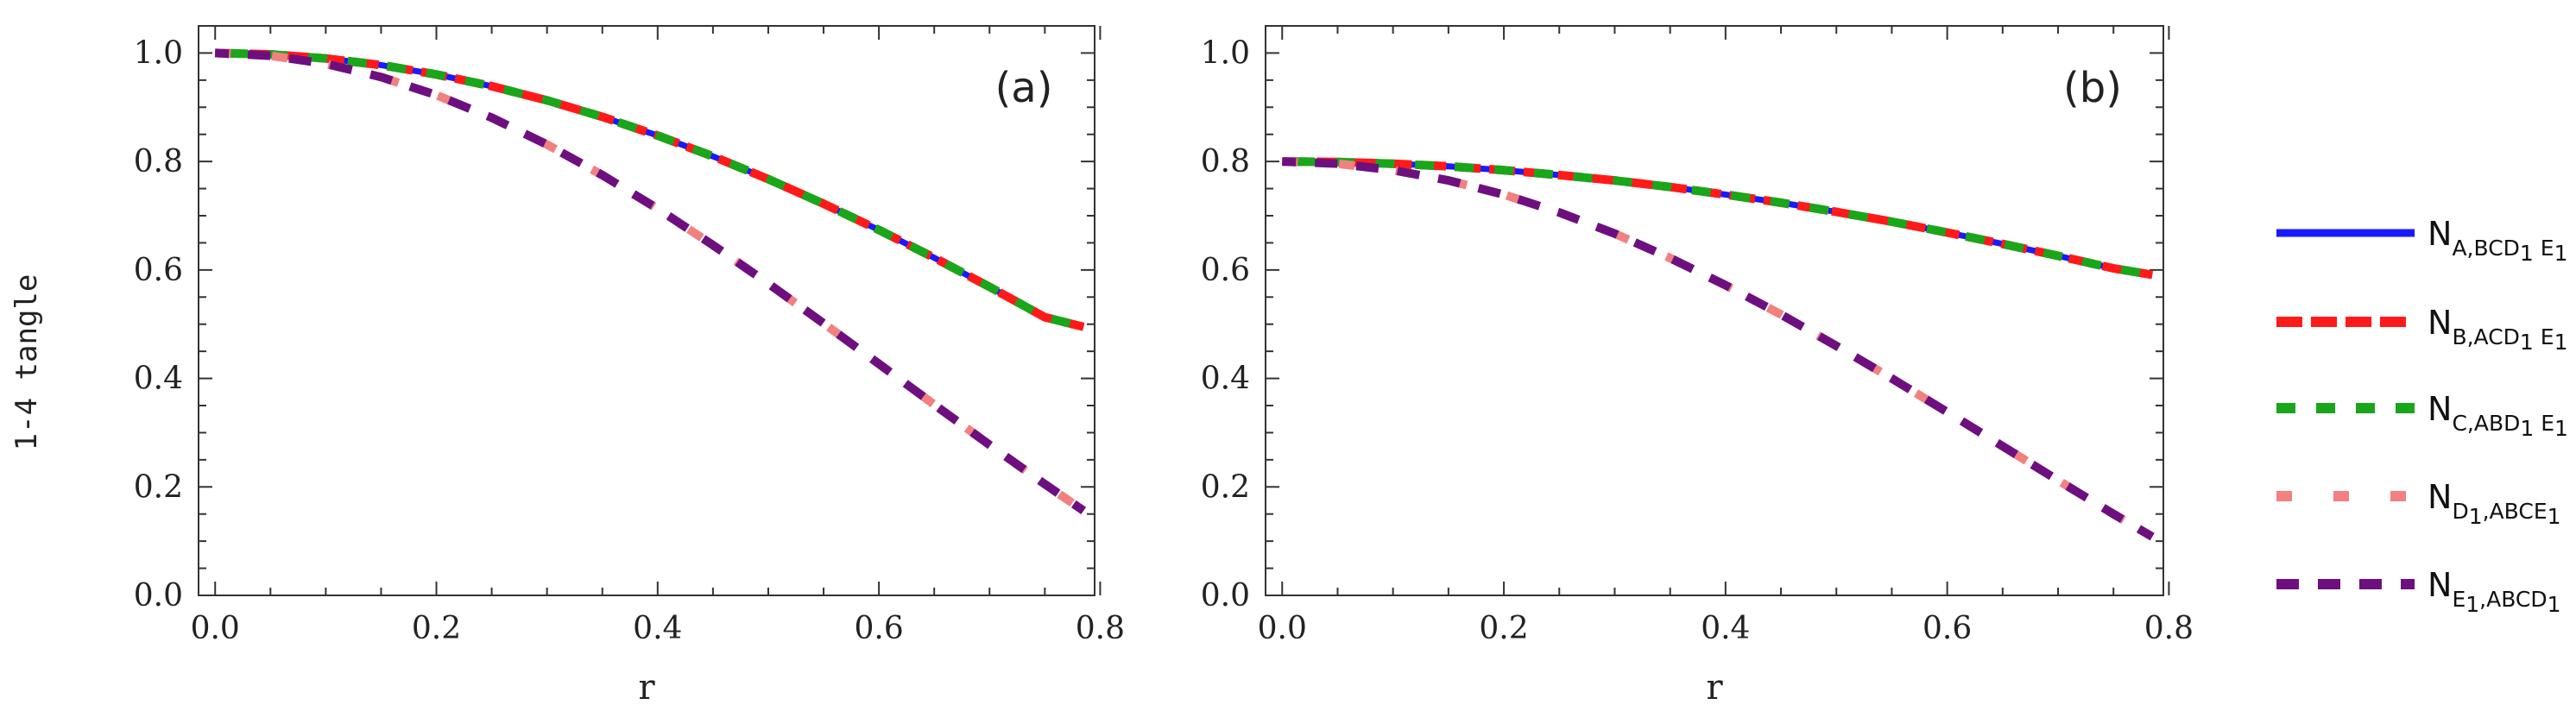  I want to click on legend-label-d: ND1,ABCE1, so click(2494, 503).